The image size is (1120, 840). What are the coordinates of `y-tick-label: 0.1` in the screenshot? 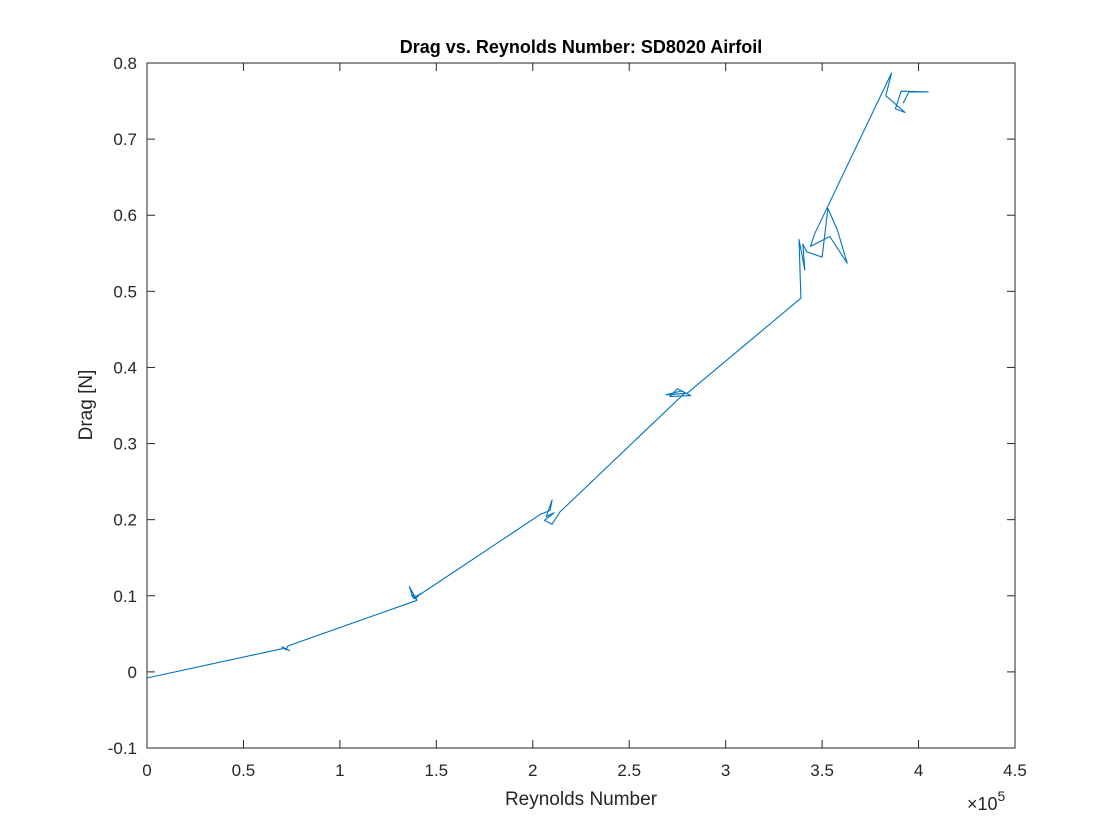 It's located at (125, 596).